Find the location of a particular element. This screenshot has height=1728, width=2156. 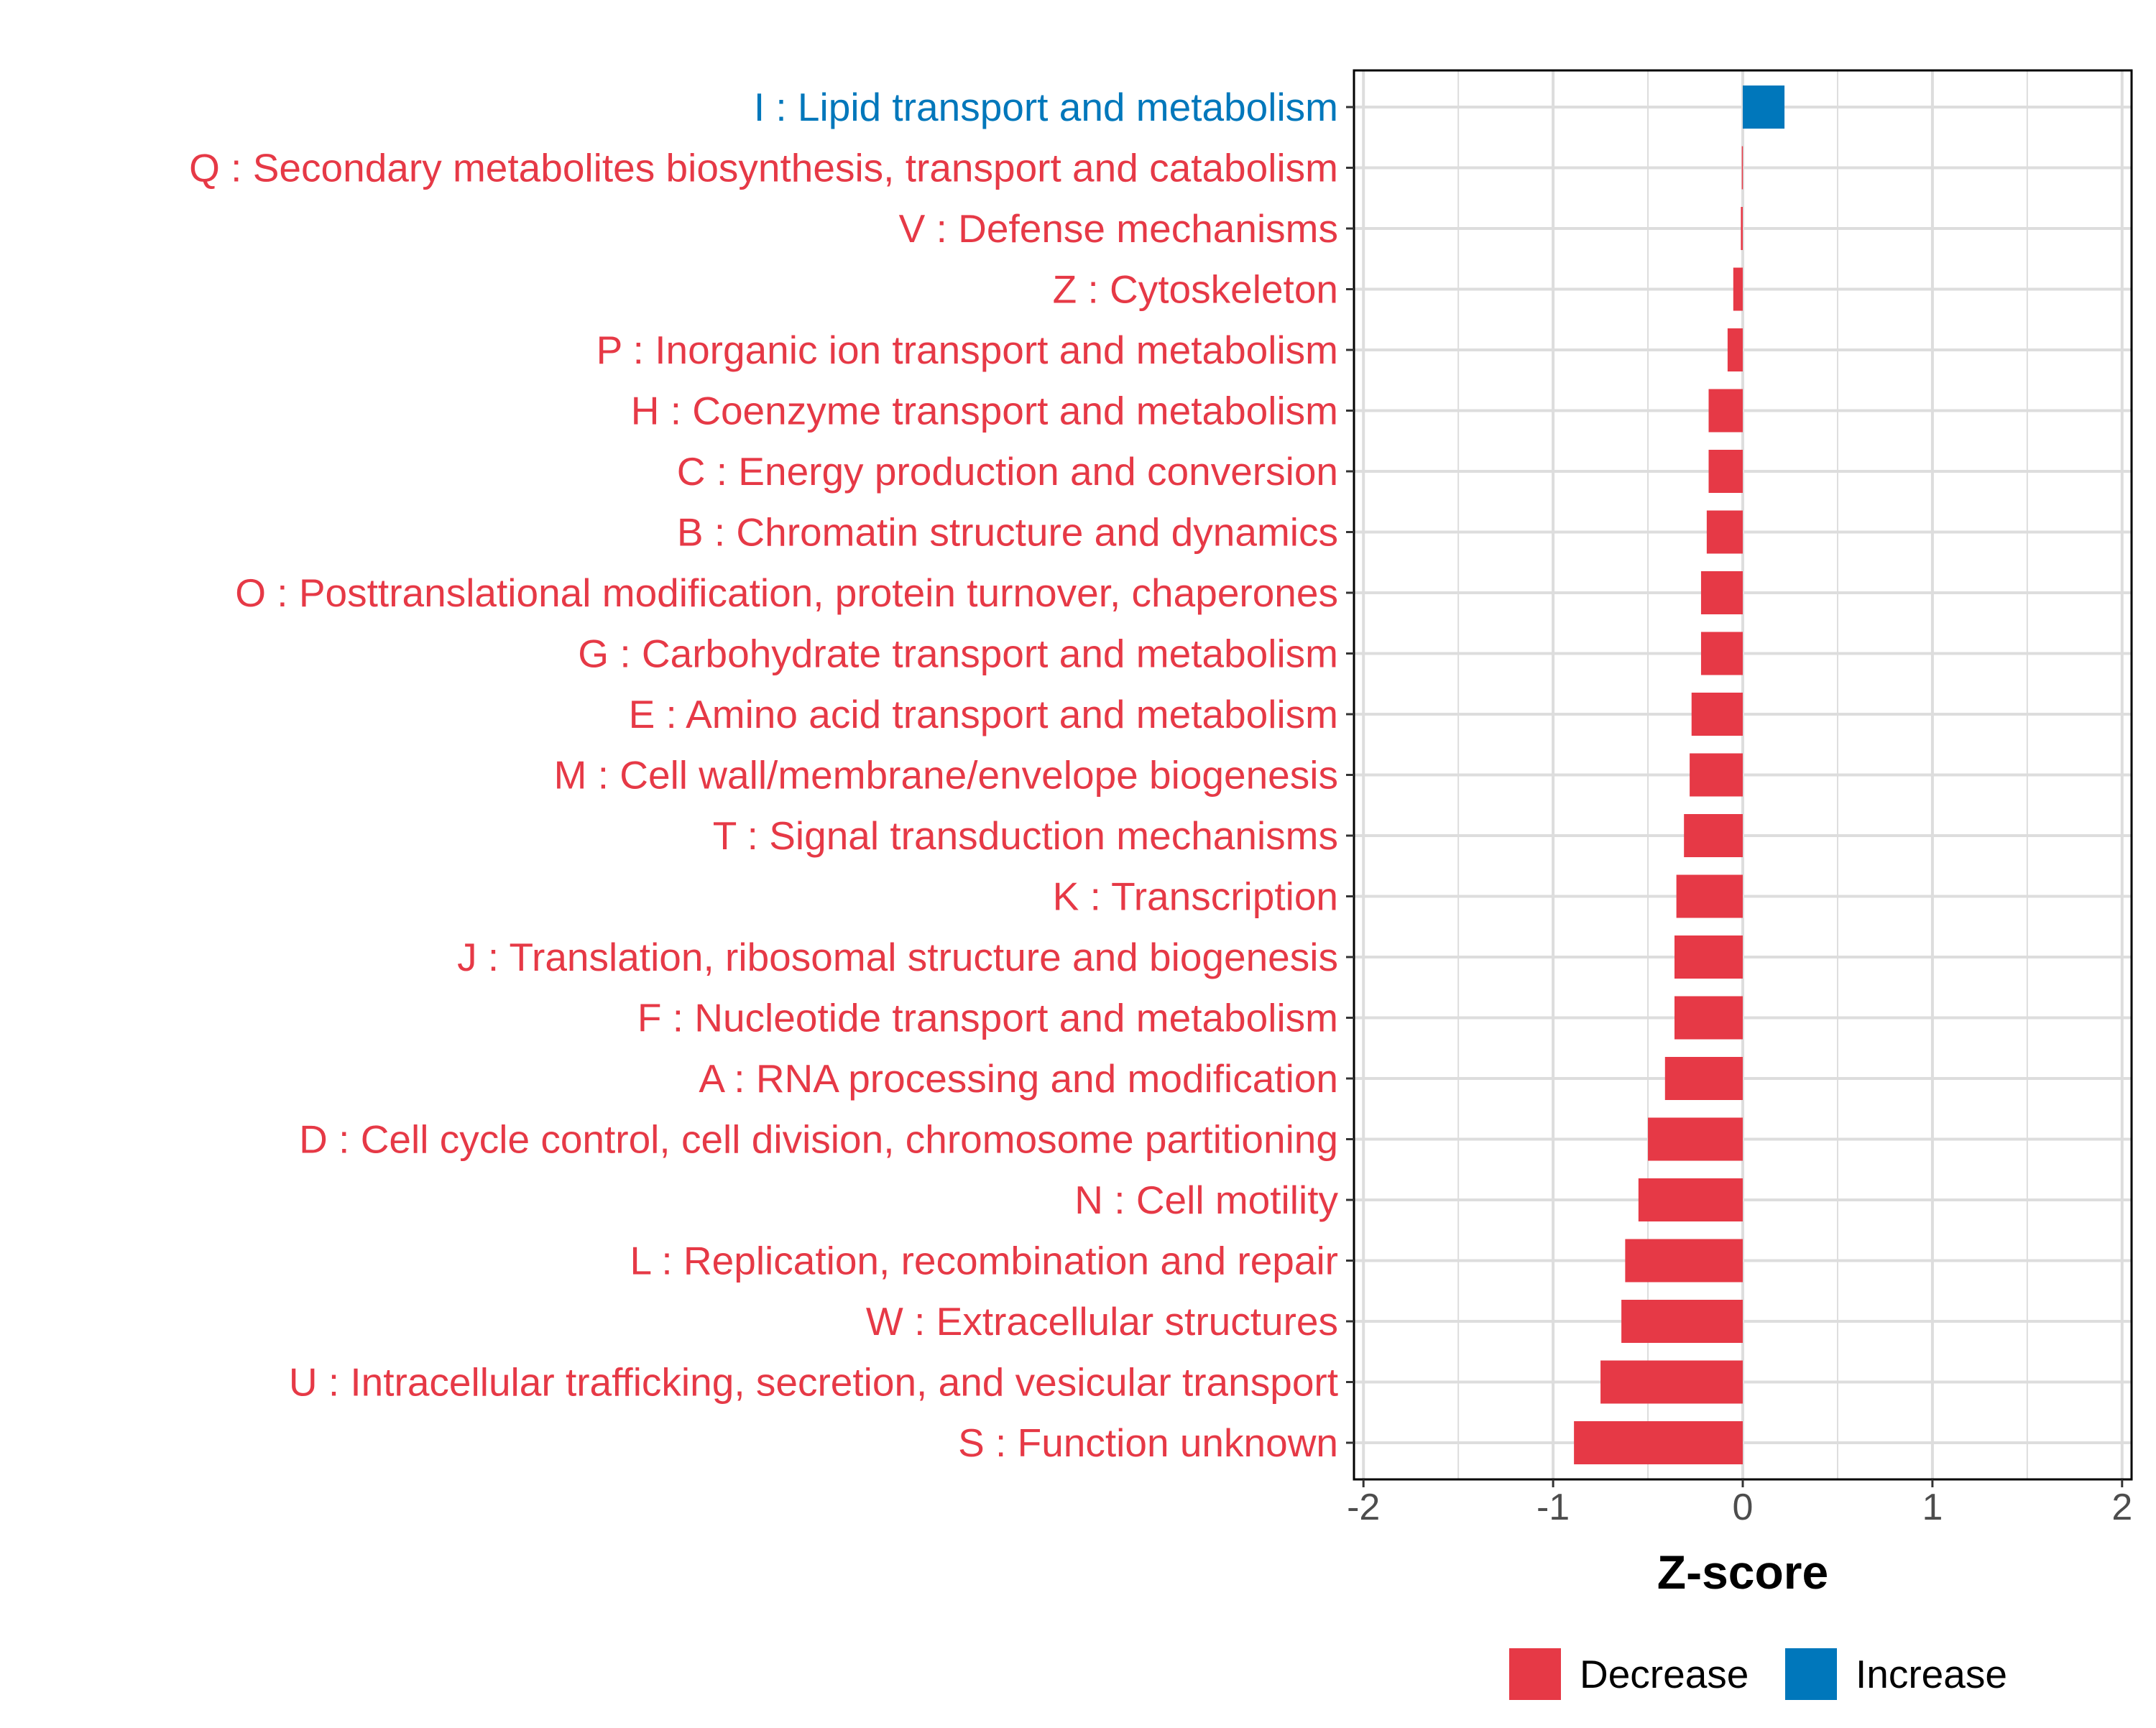

x-tick-label: 1 is located at coordinates (1932, 1507).